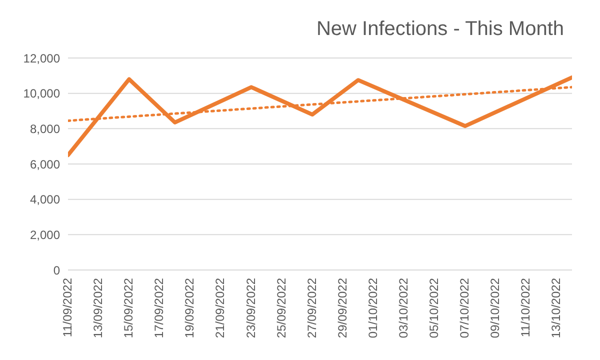 This screenshot has width=600, height=360. What do you see at coordinates (251, 308) in the screenshot?
I see `x-tick-label: 23/09/2022` at bounding box center [251, 308].